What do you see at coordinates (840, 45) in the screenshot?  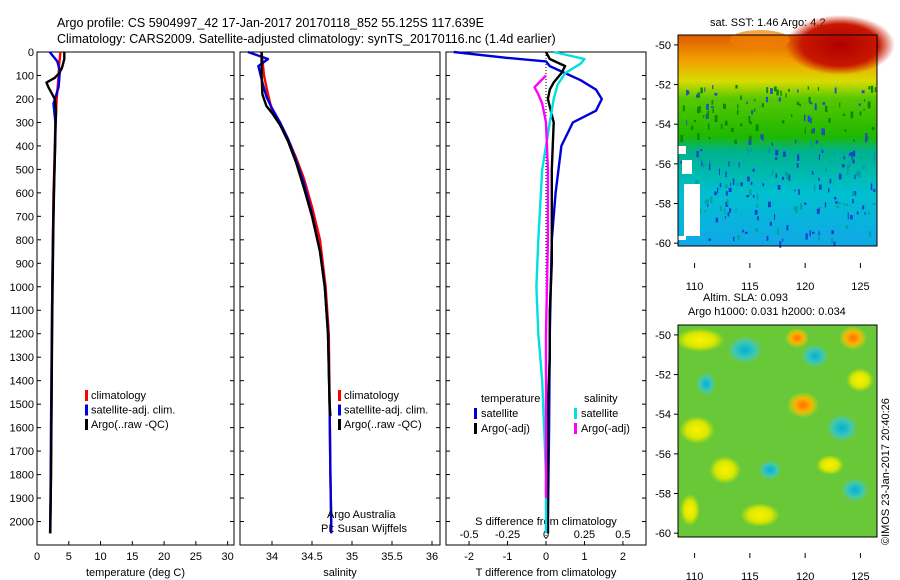 I see `sst-warm-core` at bounding box center [840, 45].